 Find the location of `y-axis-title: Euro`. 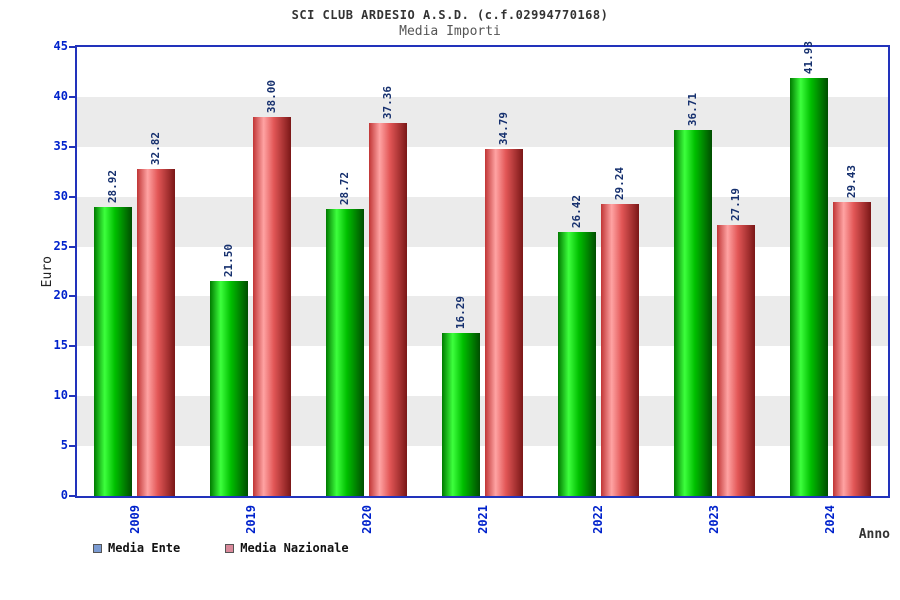

y-axis-title: Euro is located at coordinates (47, 272).